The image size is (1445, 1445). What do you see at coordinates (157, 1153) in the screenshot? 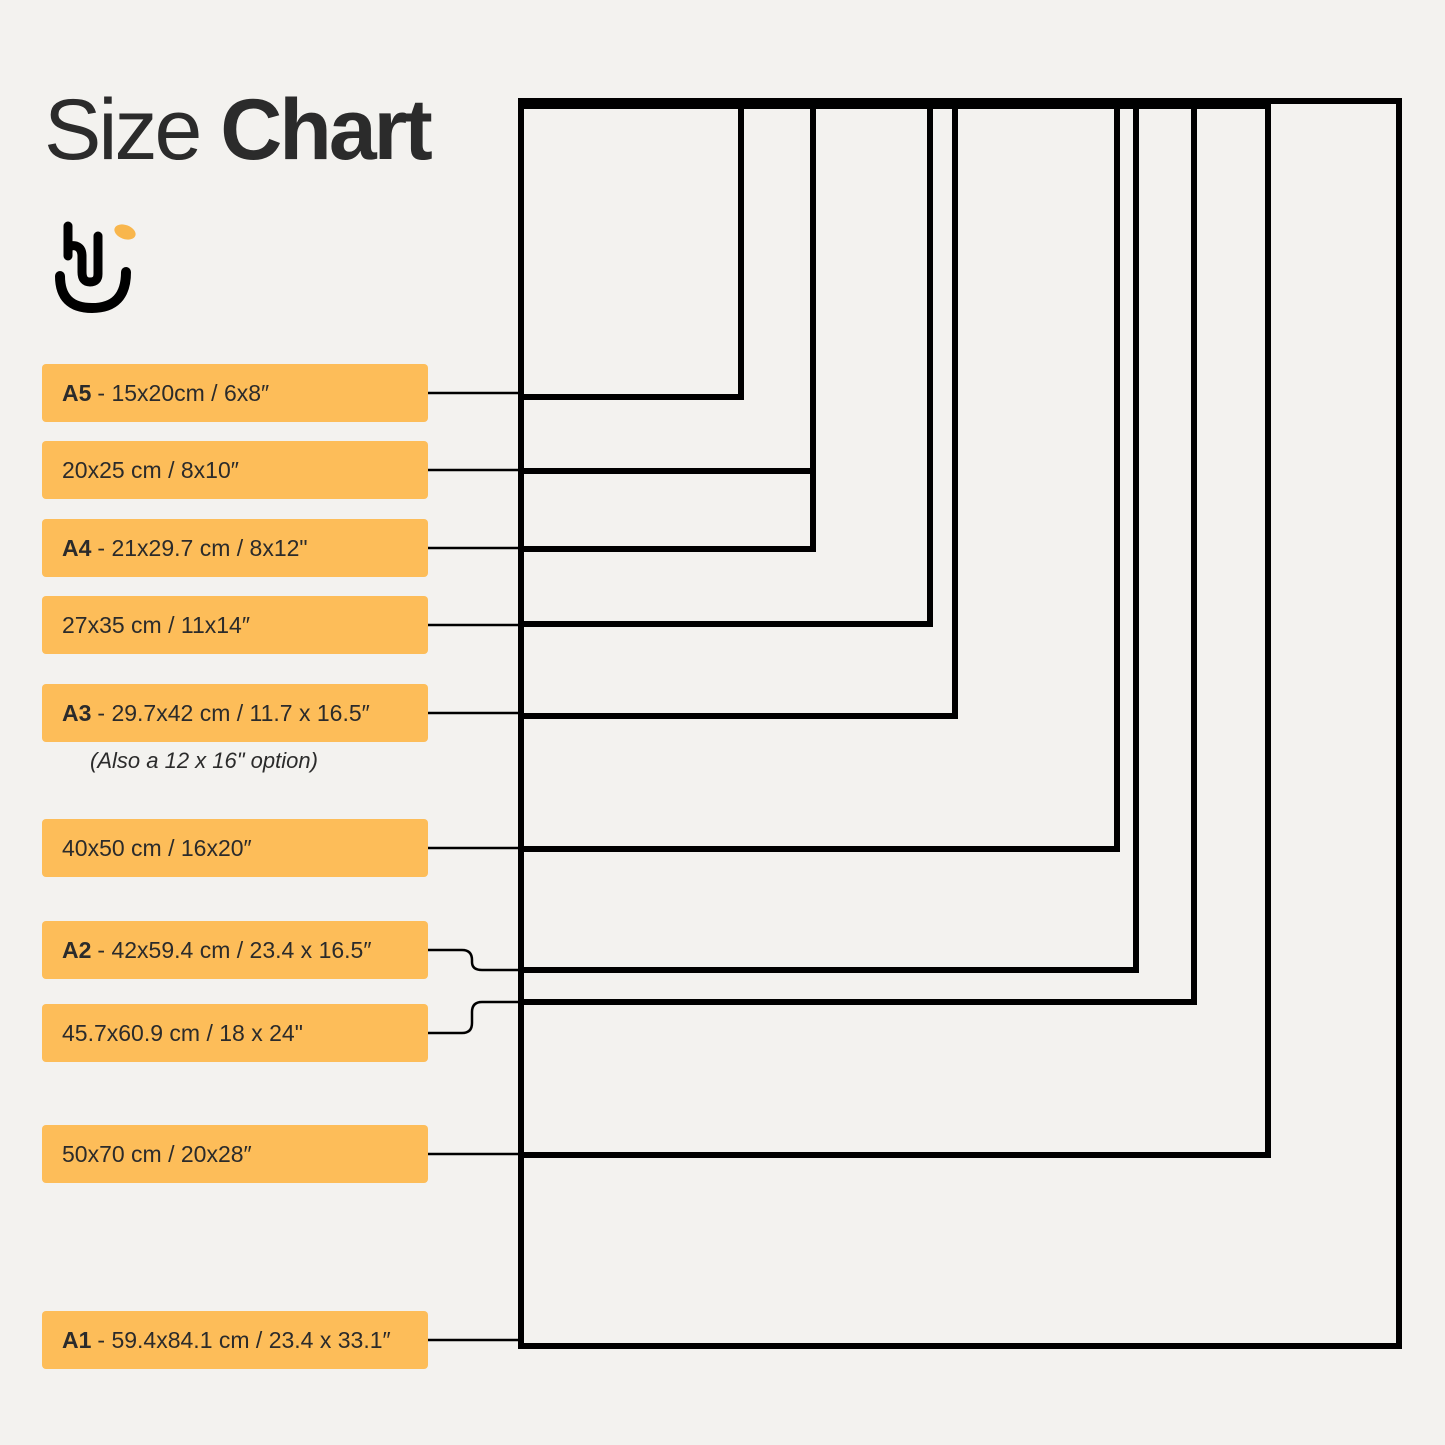
I see `size-text: 50x70 cm / 20x28″` at bounding box center [157, 1153].